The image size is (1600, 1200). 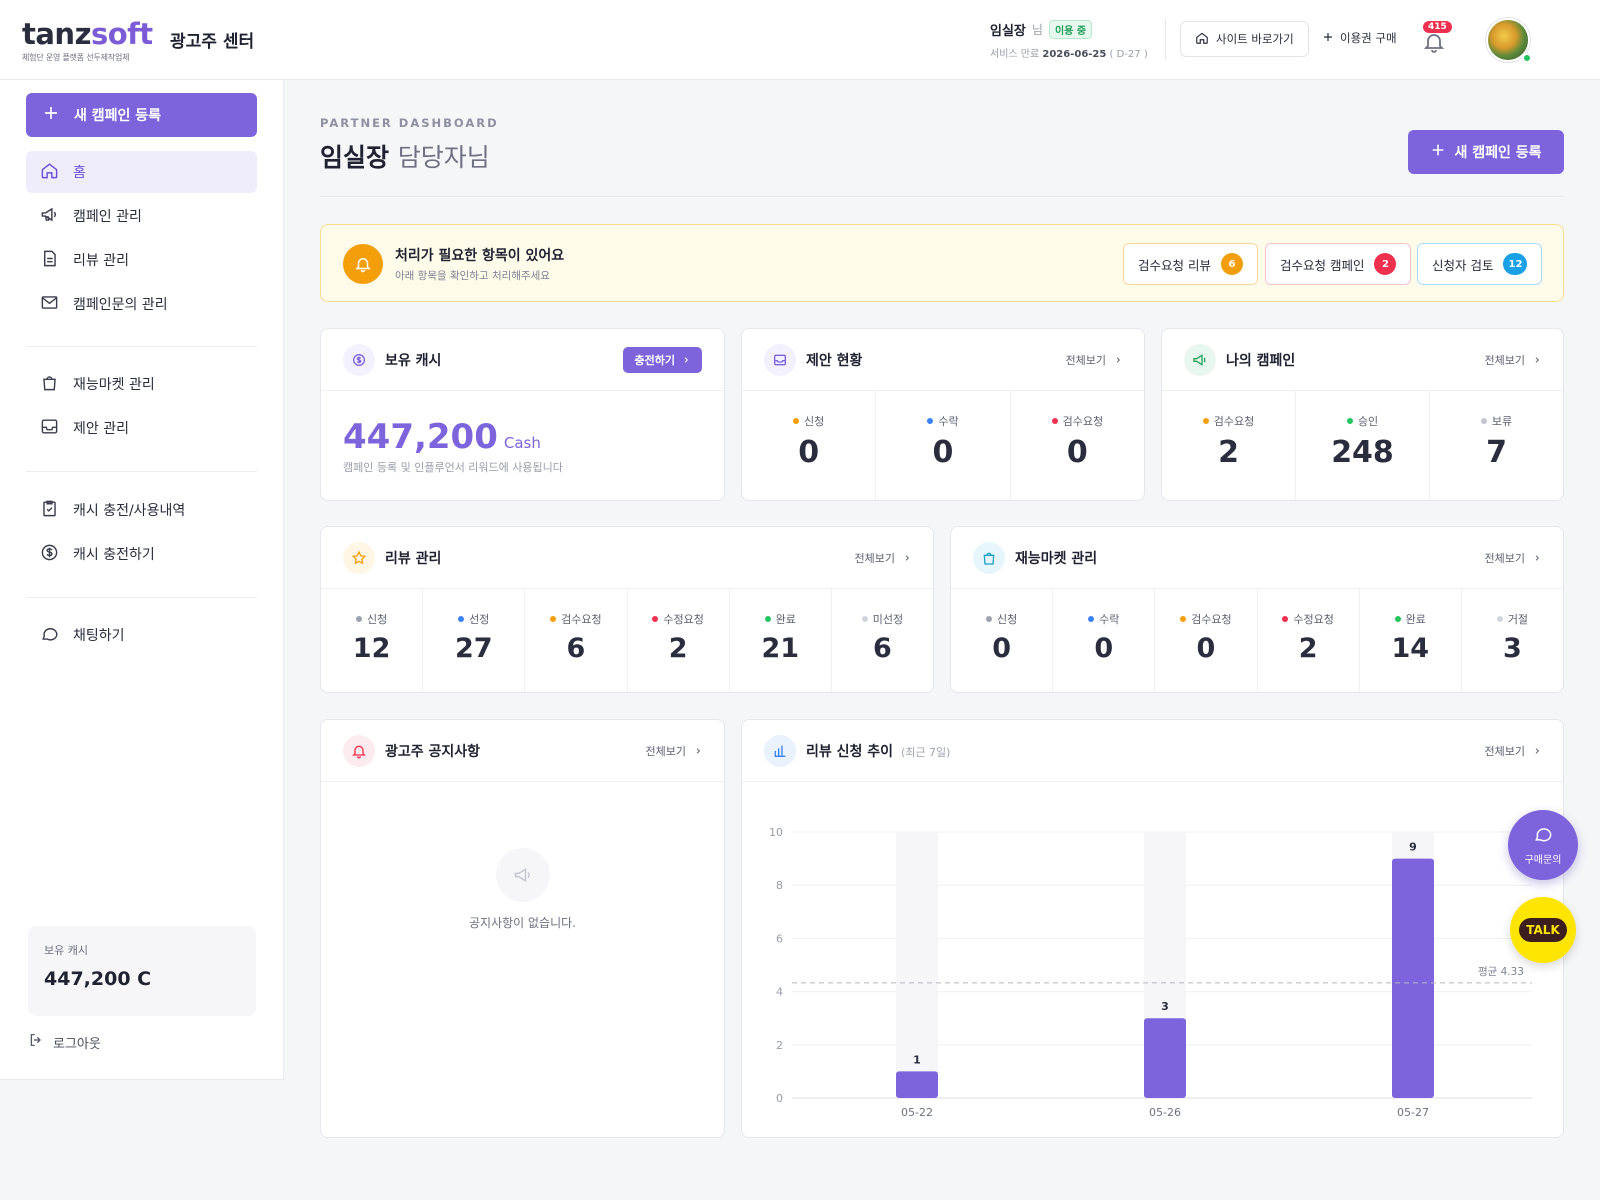 What do you see at coordinates (1502, 421) in the screenshot?
I see `stat-label: 보류` at bounding box center [1502, 421].